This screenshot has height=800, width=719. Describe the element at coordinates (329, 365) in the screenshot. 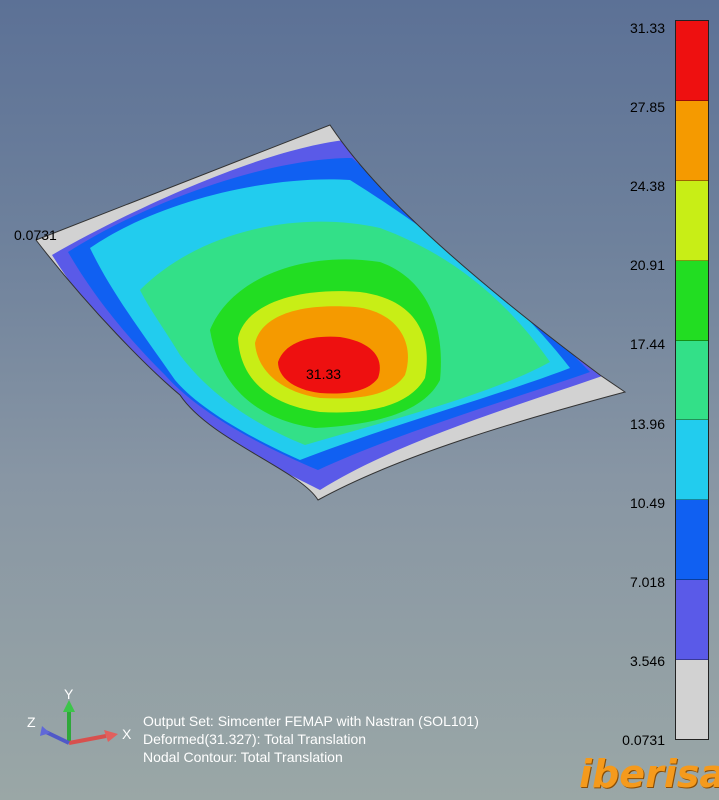

I see `band-red` at that location.